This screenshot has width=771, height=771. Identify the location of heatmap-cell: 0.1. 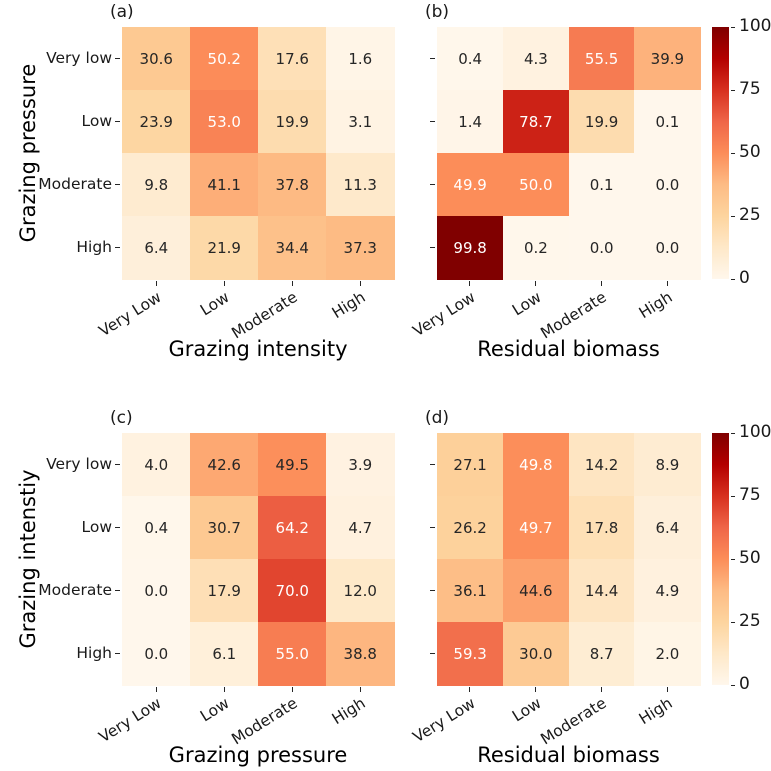
(667, 122).